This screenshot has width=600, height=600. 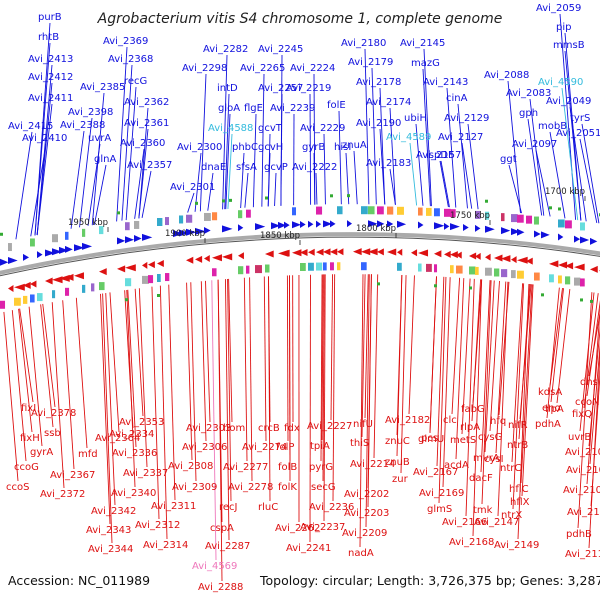 What do you see at coordinates (359, 443) in the screenshot?
I see `reverse-gene-label: thiS` at bounding box center [359, 443].